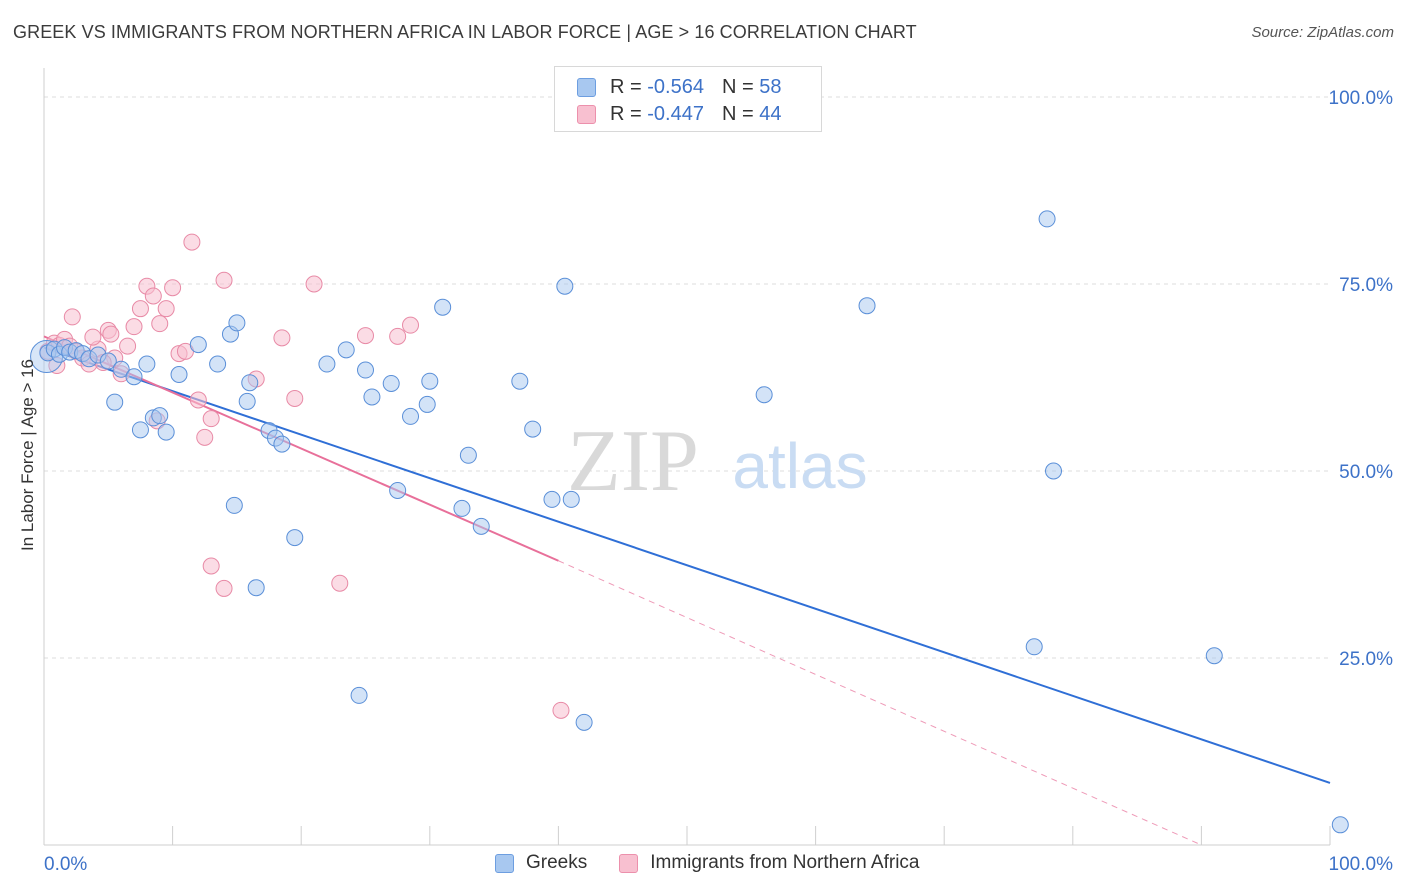  Describe the element at coordinates (1361, 864) in the screenshot. I see `x-tick-label-right: 100.0%` at that location.